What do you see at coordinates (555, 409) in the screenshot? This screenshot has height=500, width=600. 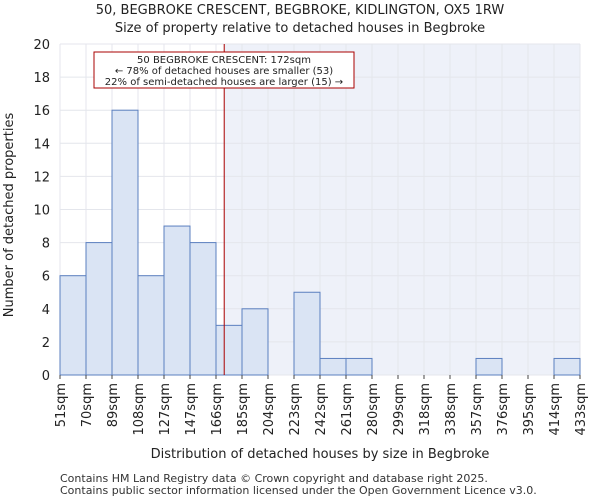 I see `x-tick-label: 414sqm` at bounding box center [555, 409].